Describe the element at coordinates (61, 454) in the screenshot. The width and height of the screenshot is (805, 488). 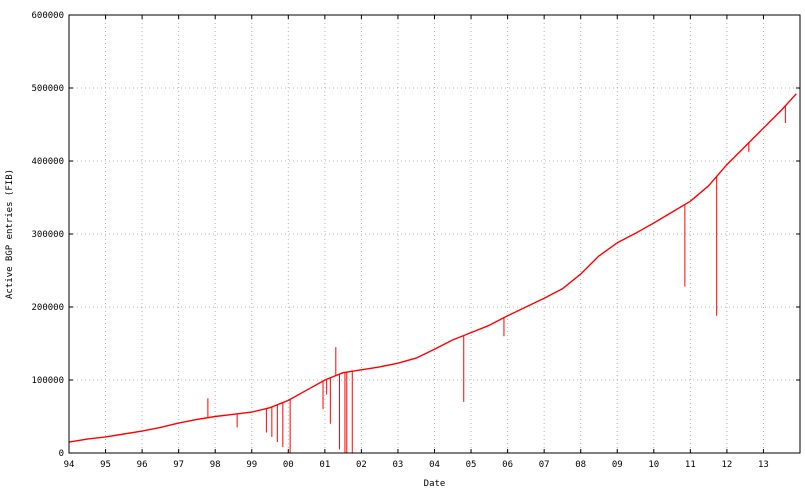
I see `y-tick-label: 0` at that location.